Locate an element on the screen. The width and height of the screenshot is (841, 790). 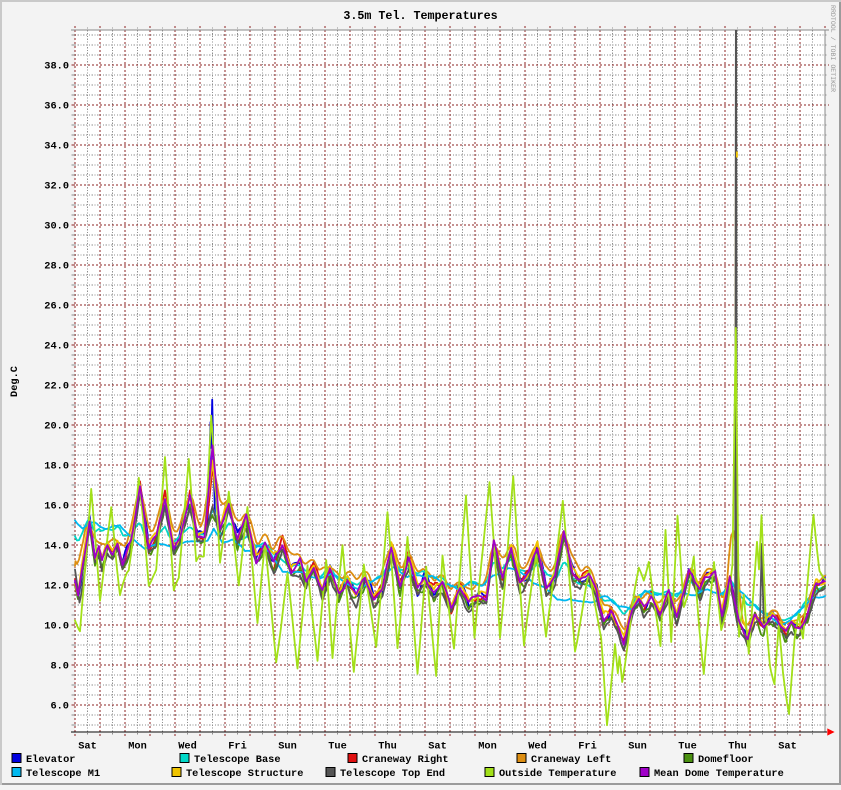
svg-text: 24.0 is located at coordinates (56, 347).